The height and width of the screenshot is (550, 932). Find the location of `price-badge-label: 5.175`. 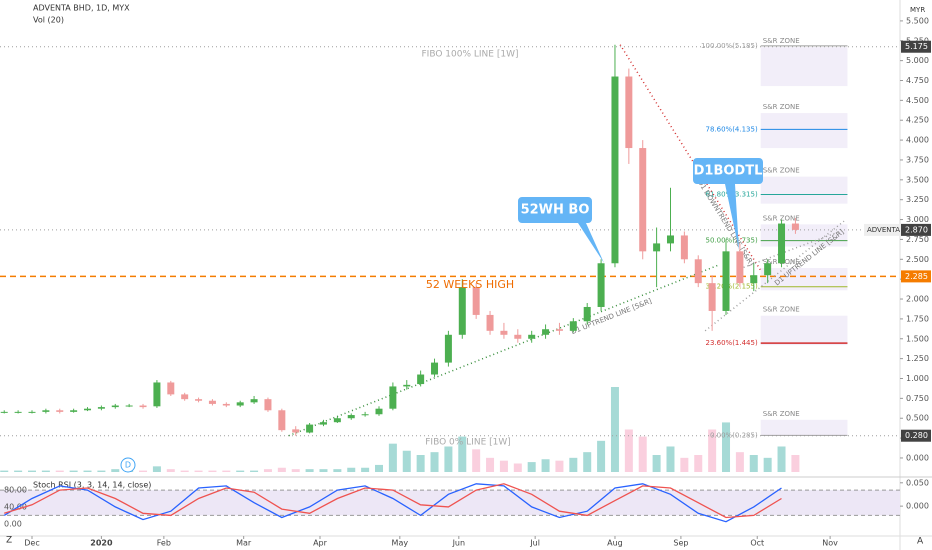

price-badge-label: 5.175 is located at coordinates (916, 46).